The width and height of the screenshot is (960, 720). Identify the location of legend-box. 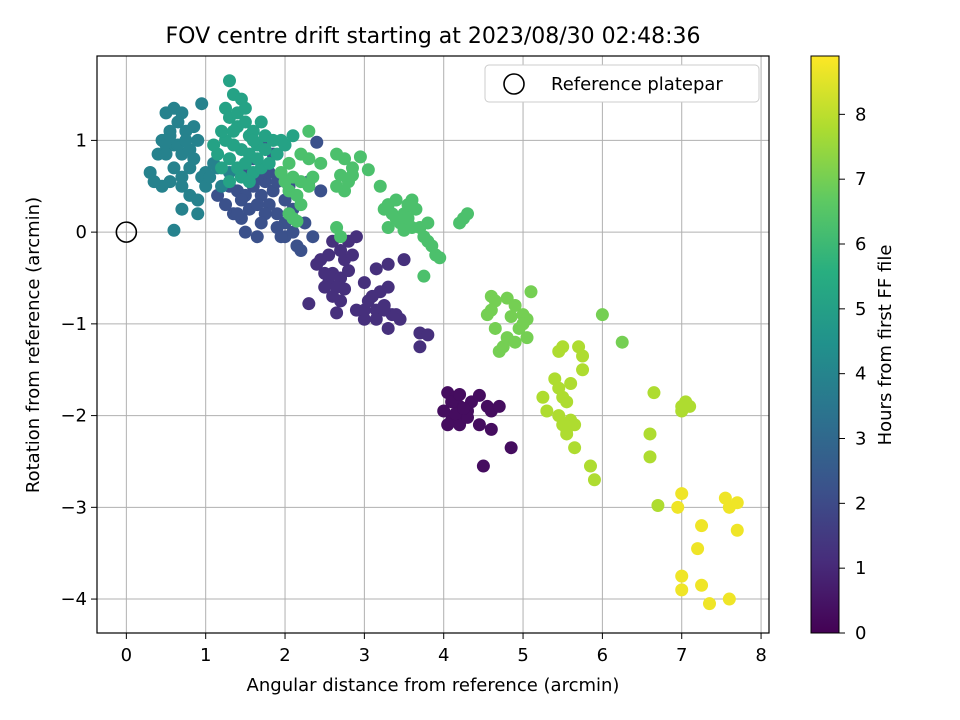
(622, 83).